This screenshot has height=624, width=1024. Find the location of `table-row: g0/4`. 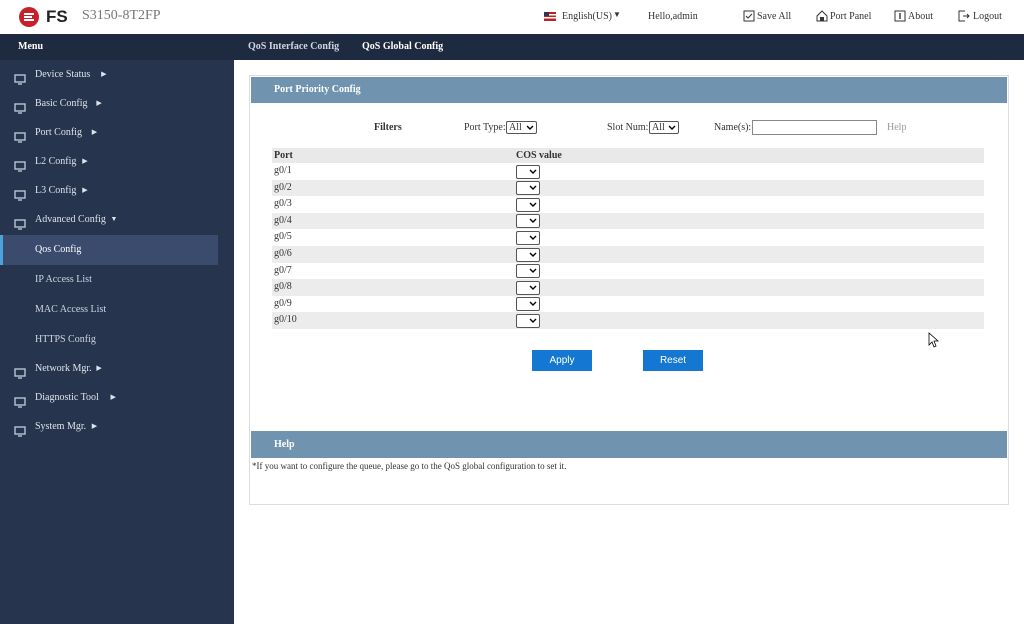

table-row: g0/4 is located at coordinates (628, 221).